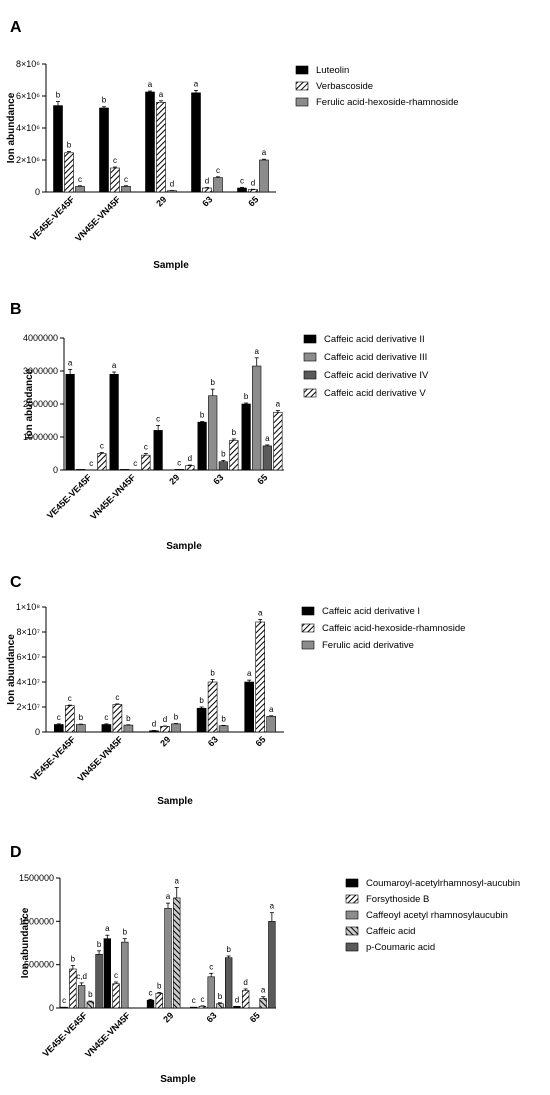  What do you see at coordinates (28, 632) in the screenshot?
I see `y-tick-label: 8×10⁷` at bounding box center [28, 632].